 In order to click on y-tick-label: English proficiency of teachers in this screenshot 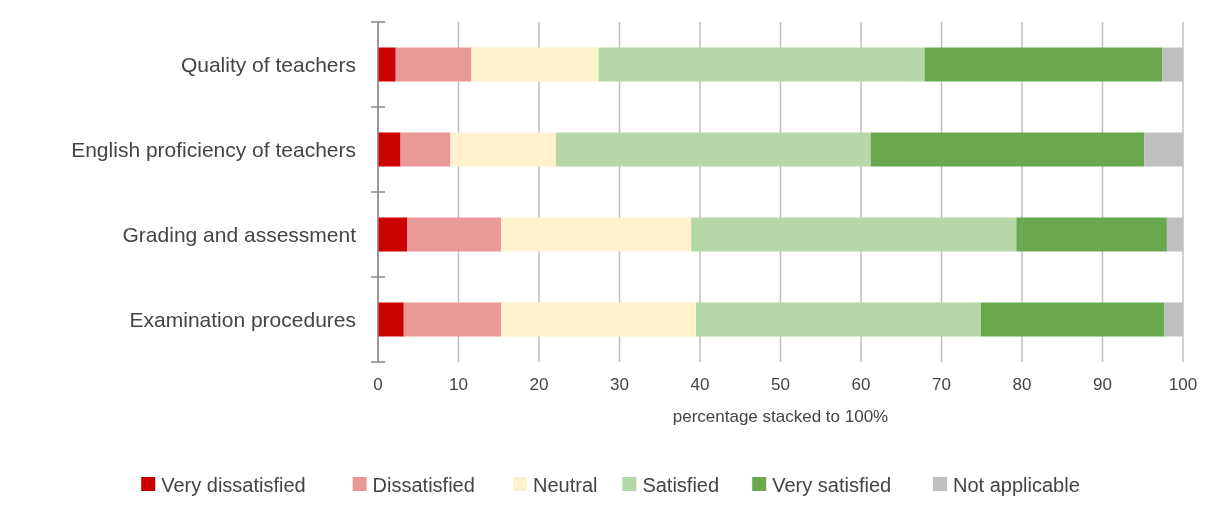, I will do `click(213, 149)`.